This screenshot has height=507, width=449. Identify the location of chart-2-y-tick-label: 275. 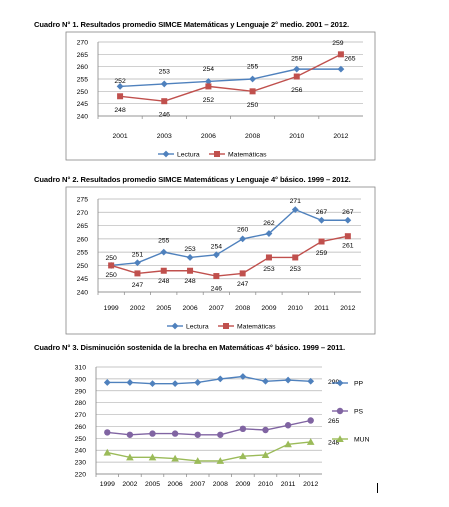
(83, 200).